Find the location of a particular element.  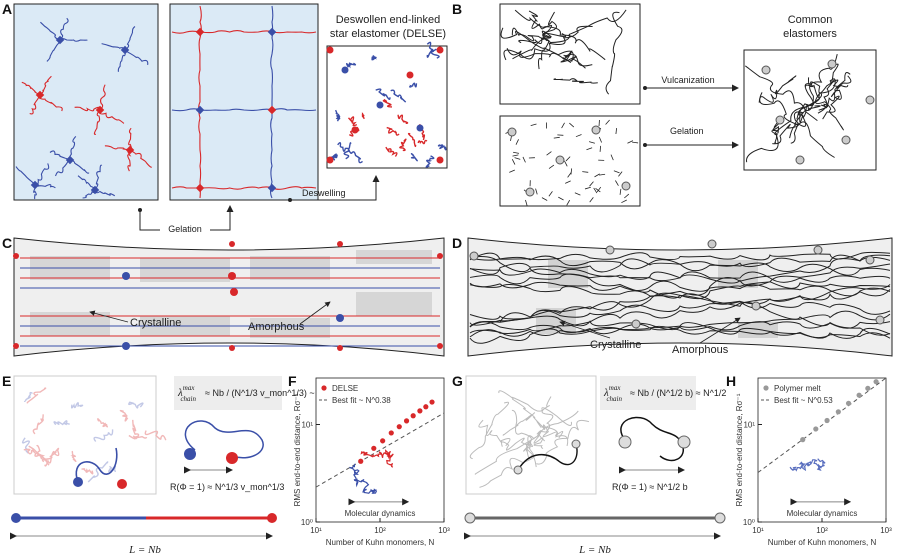

panel-label-h: H is located at coordinates (731, 381).